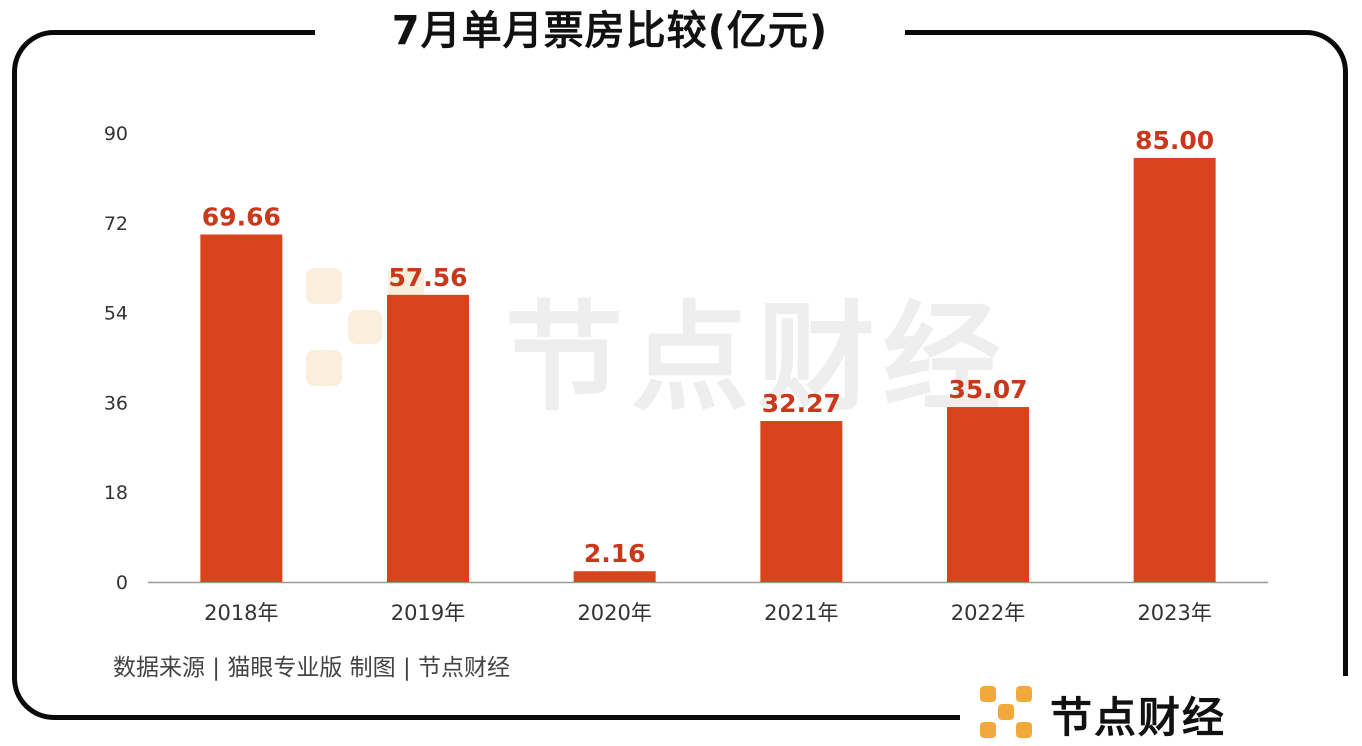 The height and width of the screenshot is (746, 1362). What do you see at coordinates (614, 576) in the screenshot?
I see `bar-2020年` at bounding box center [614, 576].